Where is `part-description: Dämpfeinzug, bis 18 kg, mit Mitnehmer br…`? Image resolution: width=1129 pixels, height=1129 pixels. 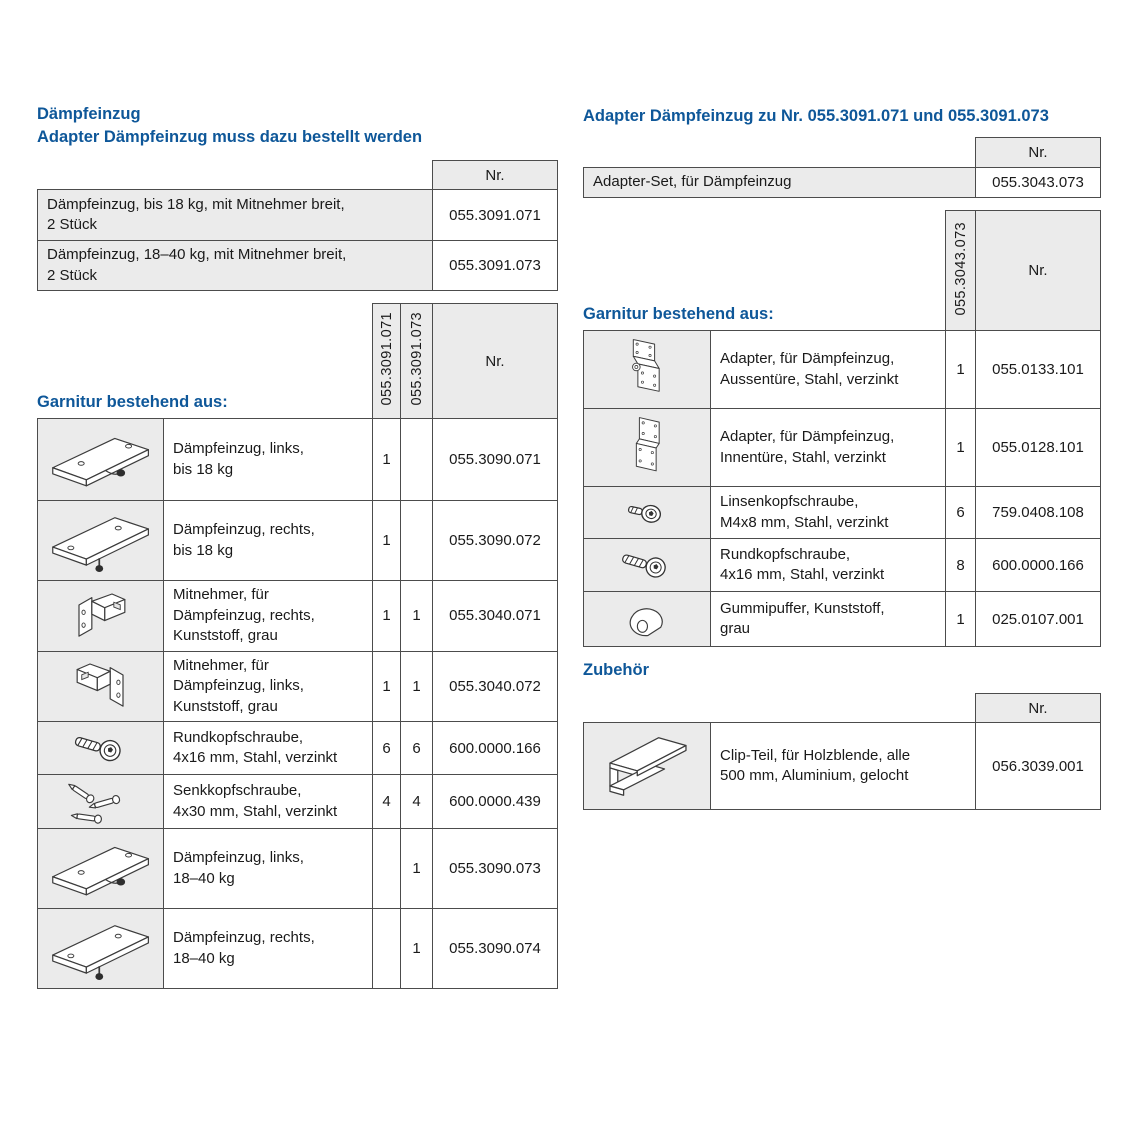
part-description: Dämpfeinzug, bis 18 kg, mit Mitnehmer br… is located at coordinates (235, 215).